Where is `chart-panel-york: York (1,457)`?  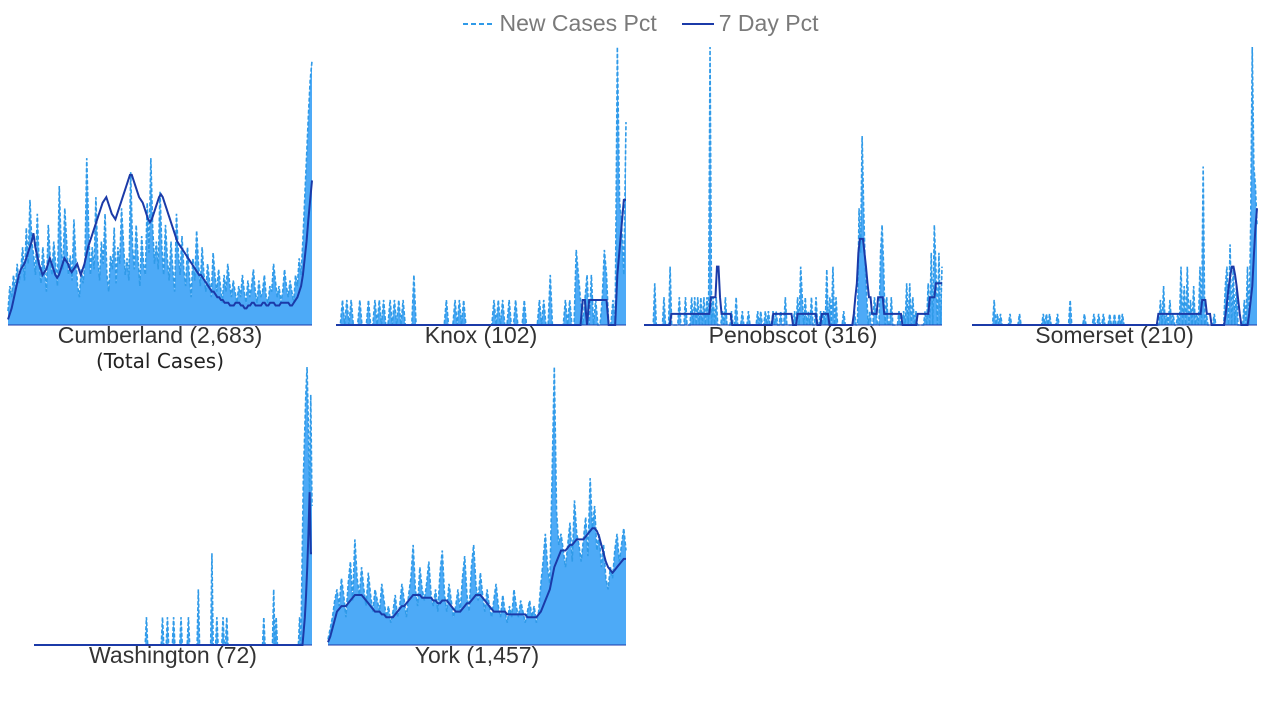
chart-panel-york: York (1,457) is located at coordinates (477, 520).